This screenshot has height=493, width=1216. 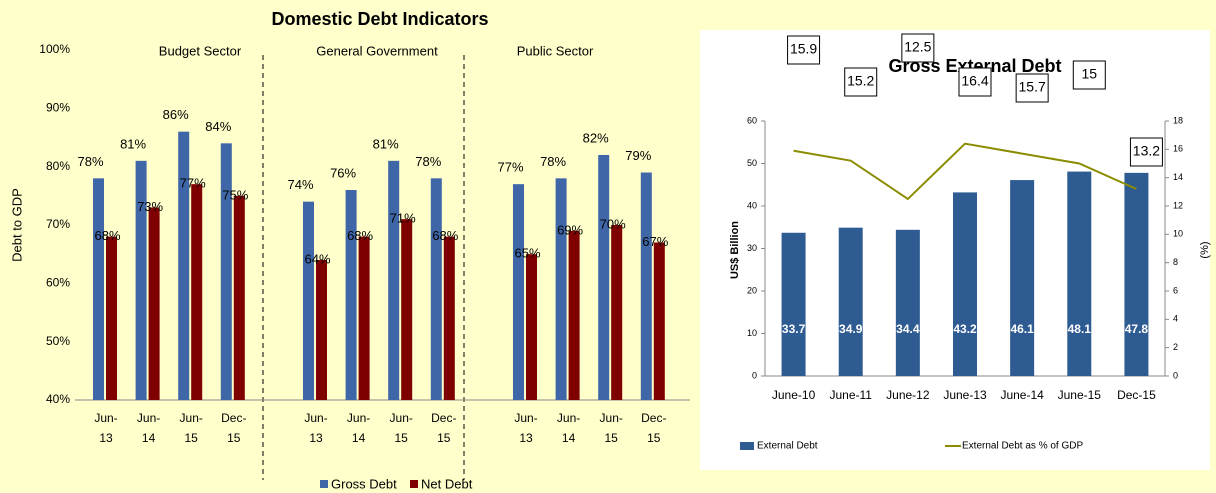 I want to click on value-label: 73%, so click(x=150, y=206).